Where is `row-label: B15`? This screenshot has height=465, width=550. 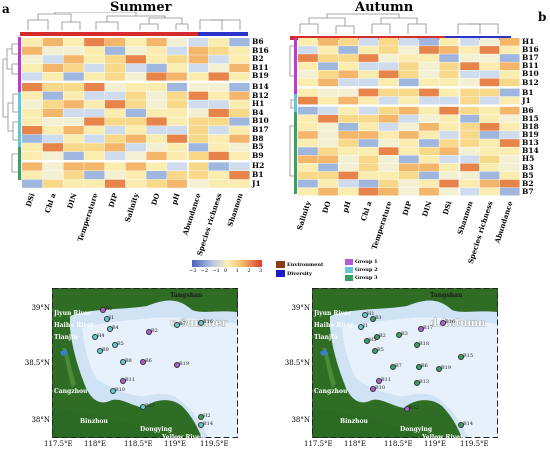 row-label: B15 is located at coordinates (530, 118).